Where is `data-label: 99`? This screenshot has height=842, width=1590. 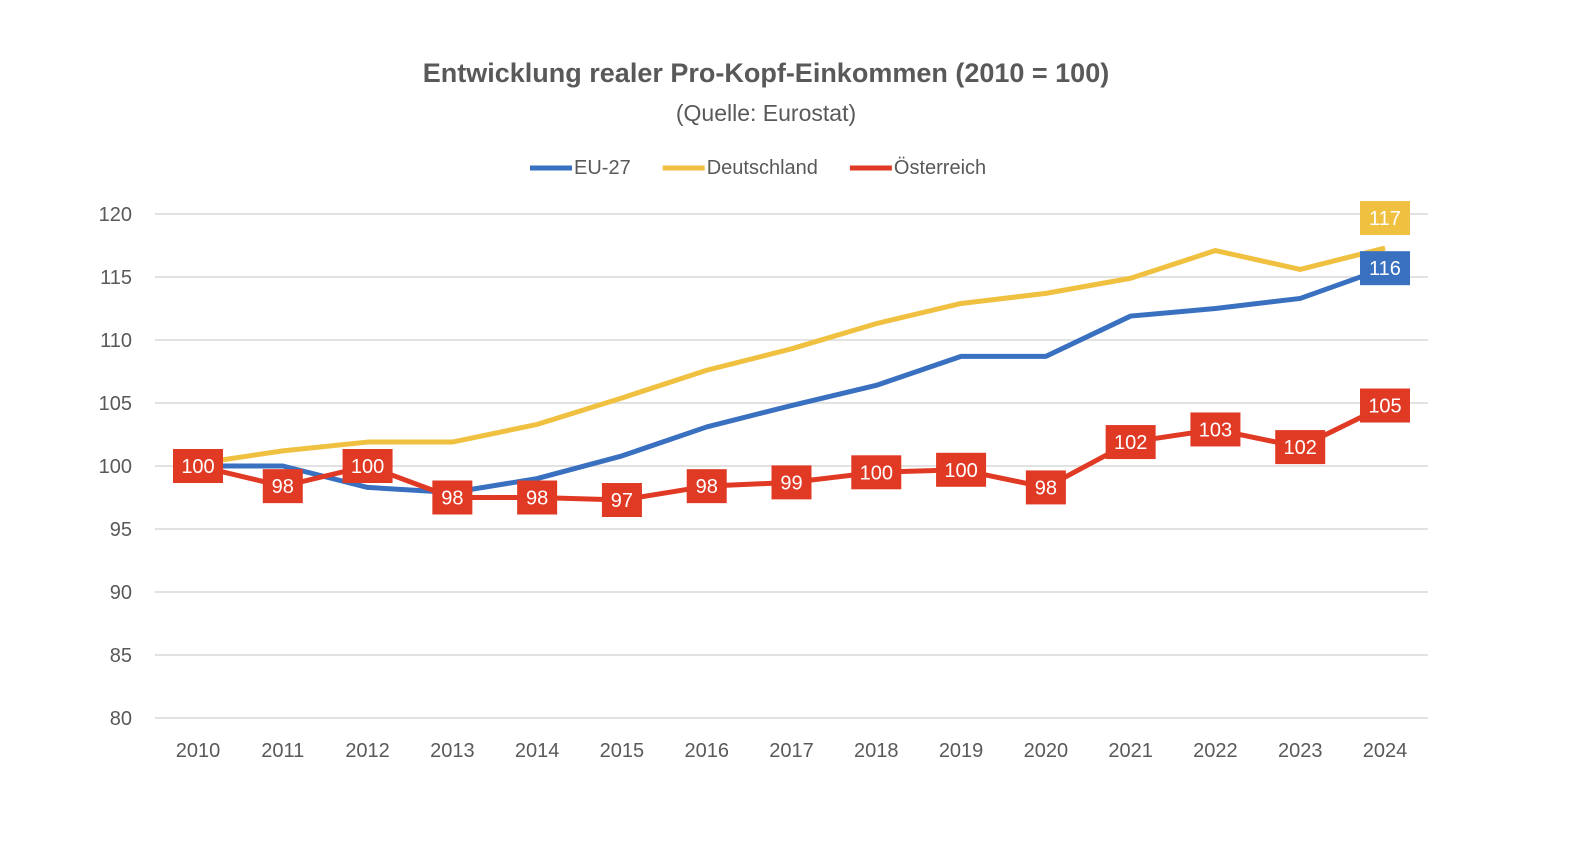
data-label: 99 is located at coordinates (791, 483).